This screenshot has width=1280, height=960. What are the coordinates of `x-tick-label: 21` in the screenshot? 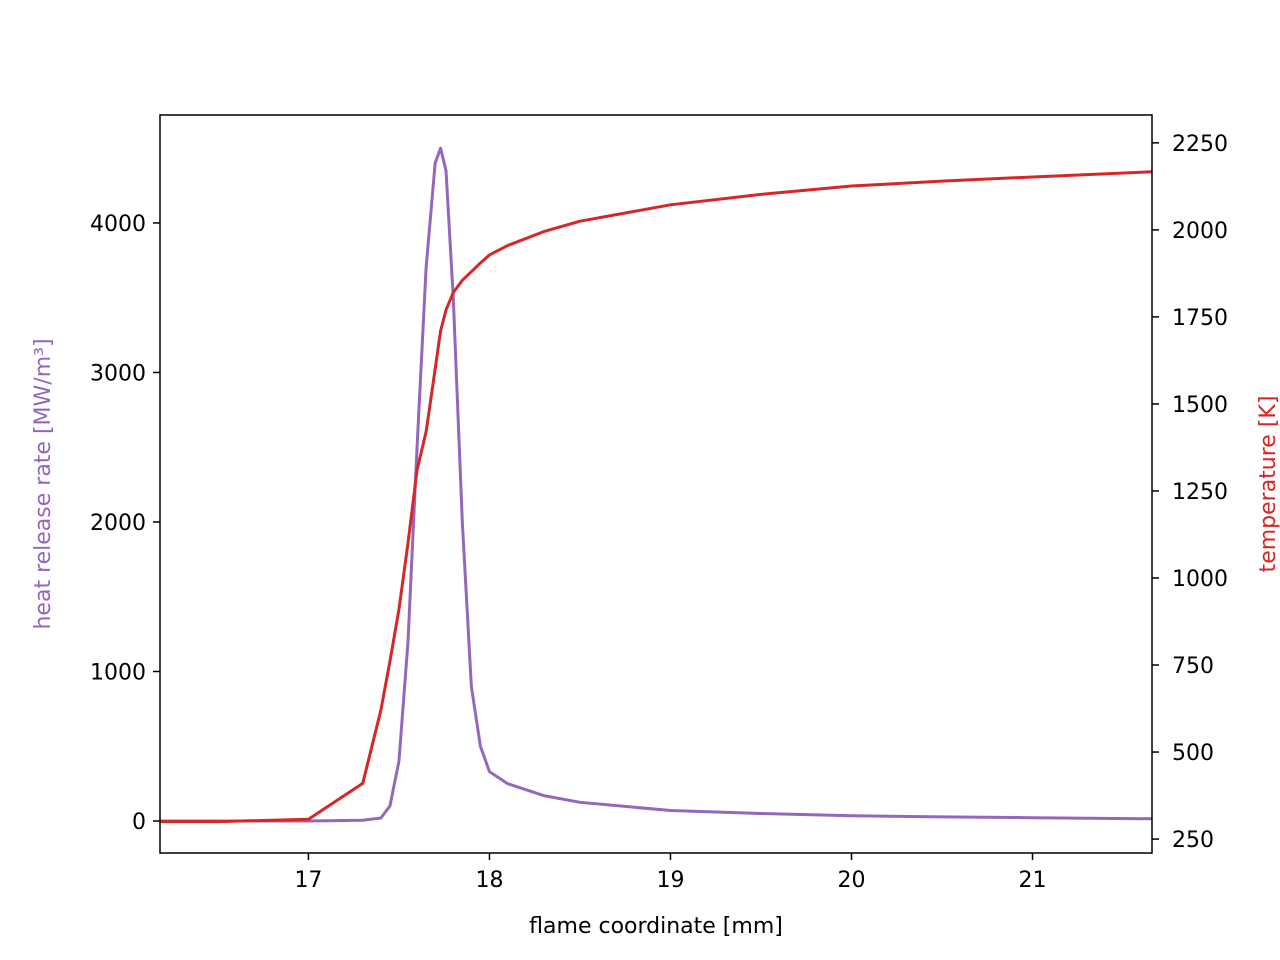 It's located at (1033, 880).